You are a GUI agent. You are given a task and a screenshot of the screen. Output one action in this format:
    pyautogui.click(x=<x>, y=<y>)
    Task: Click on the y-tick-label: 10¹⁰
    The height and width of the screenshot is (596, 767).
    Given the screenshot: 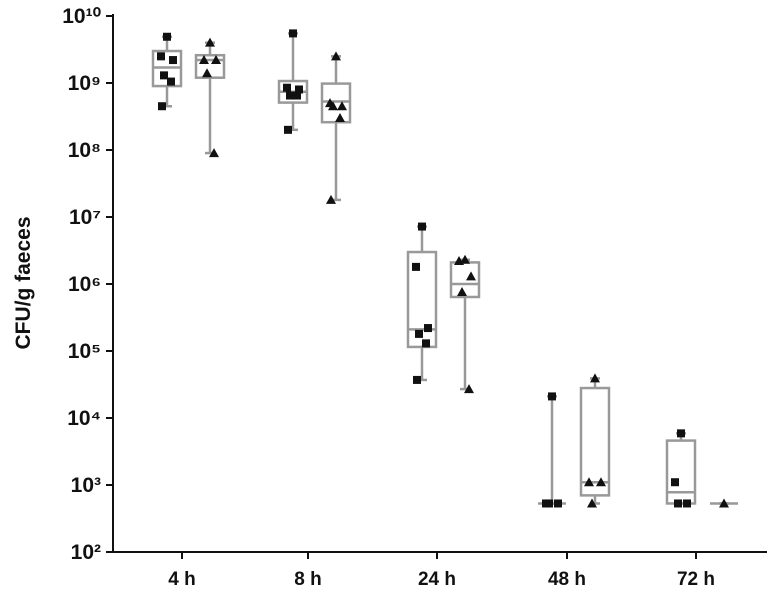 What is the action you would take?
    pyautogui.click(x=81, y=16)
    